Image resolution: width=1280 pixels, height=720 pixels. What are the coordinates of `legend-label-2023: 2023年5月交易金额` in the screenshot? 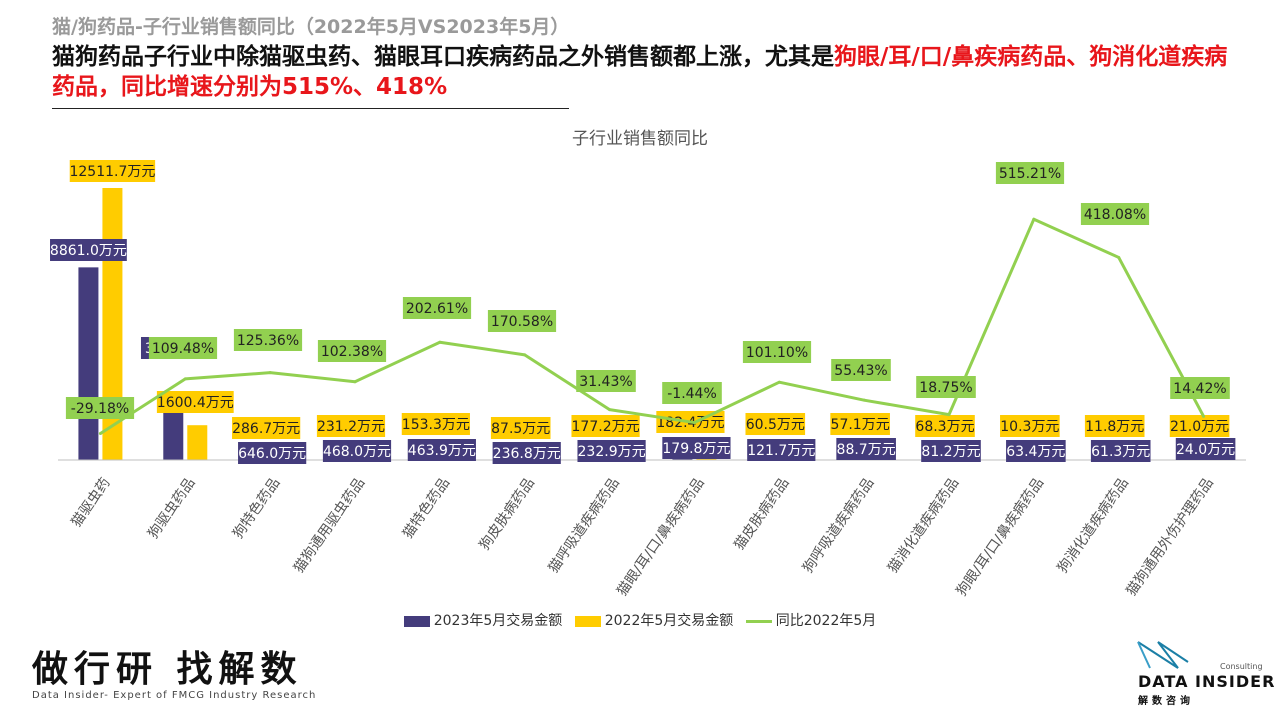 It's located at (498, 621).